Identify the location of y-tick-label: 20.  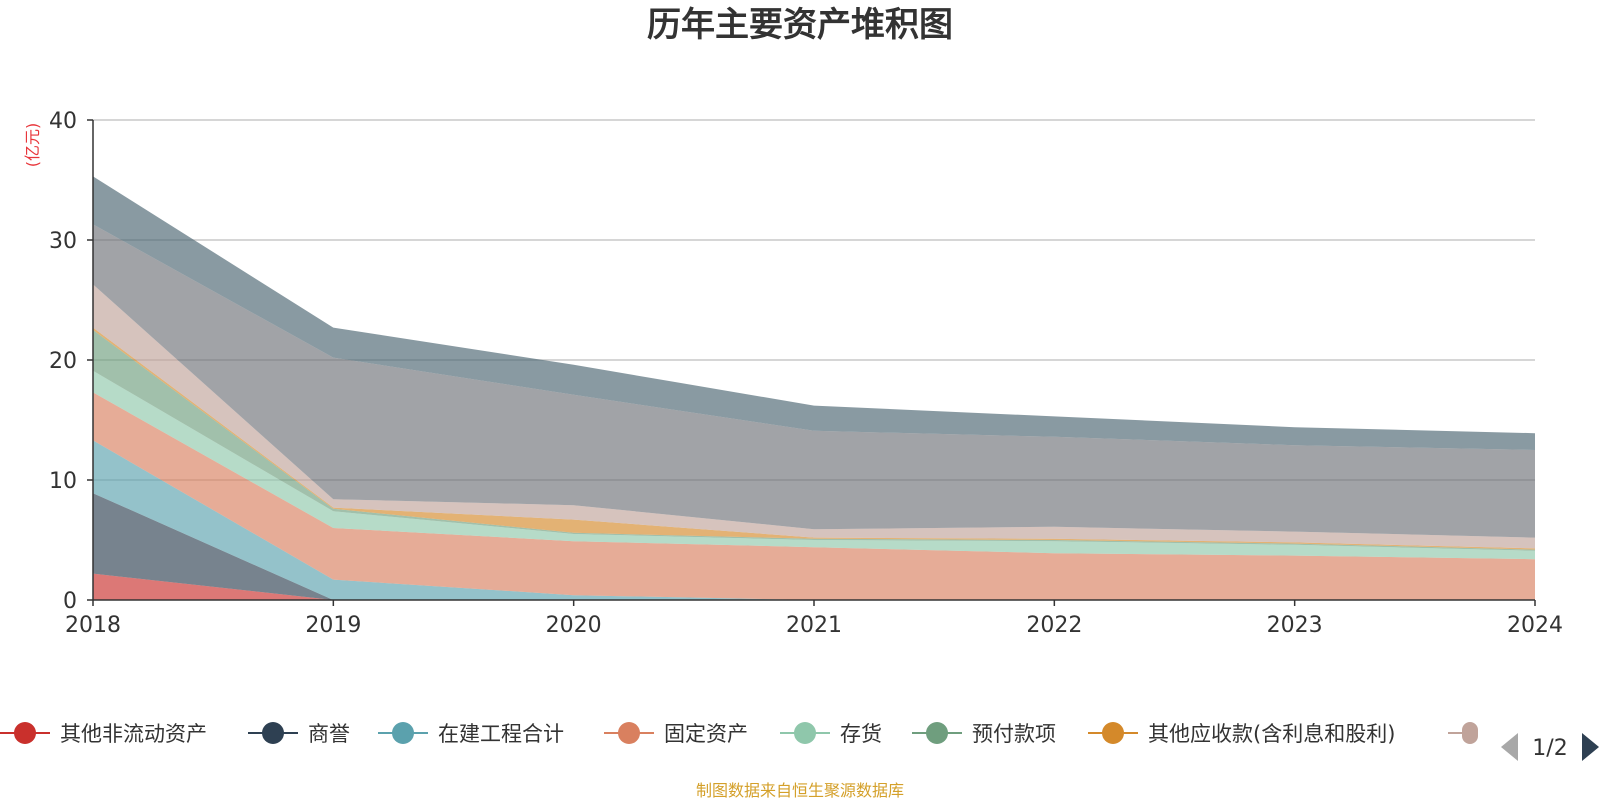
(63, 361).